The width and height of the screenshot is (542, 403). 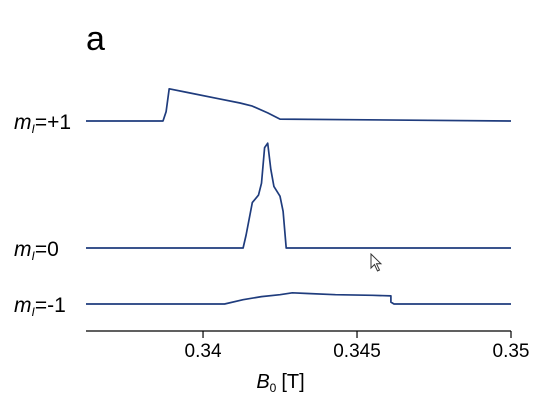 What do you see at coordinates (262, 382) in the screenshot?
I see `x-axis-symbol: B` at bounding box center [262, 382].